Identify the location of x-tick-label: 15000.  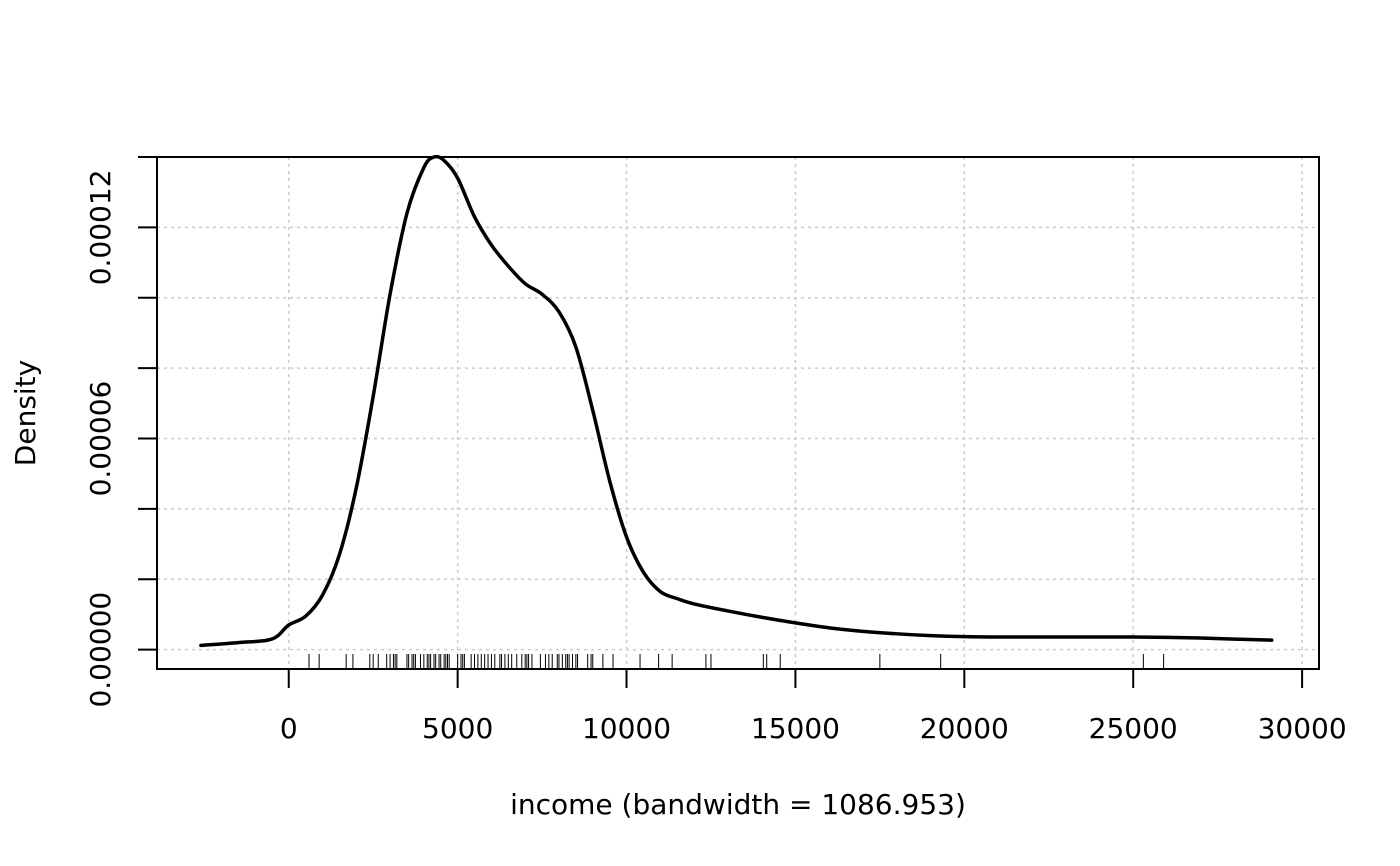
(795, 728).